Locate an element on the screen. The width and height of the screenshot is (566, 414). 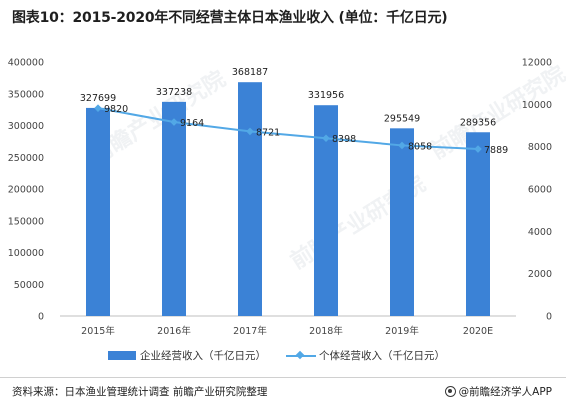
bar-value-label-3: 331956 is located at coordinates (326, 95).